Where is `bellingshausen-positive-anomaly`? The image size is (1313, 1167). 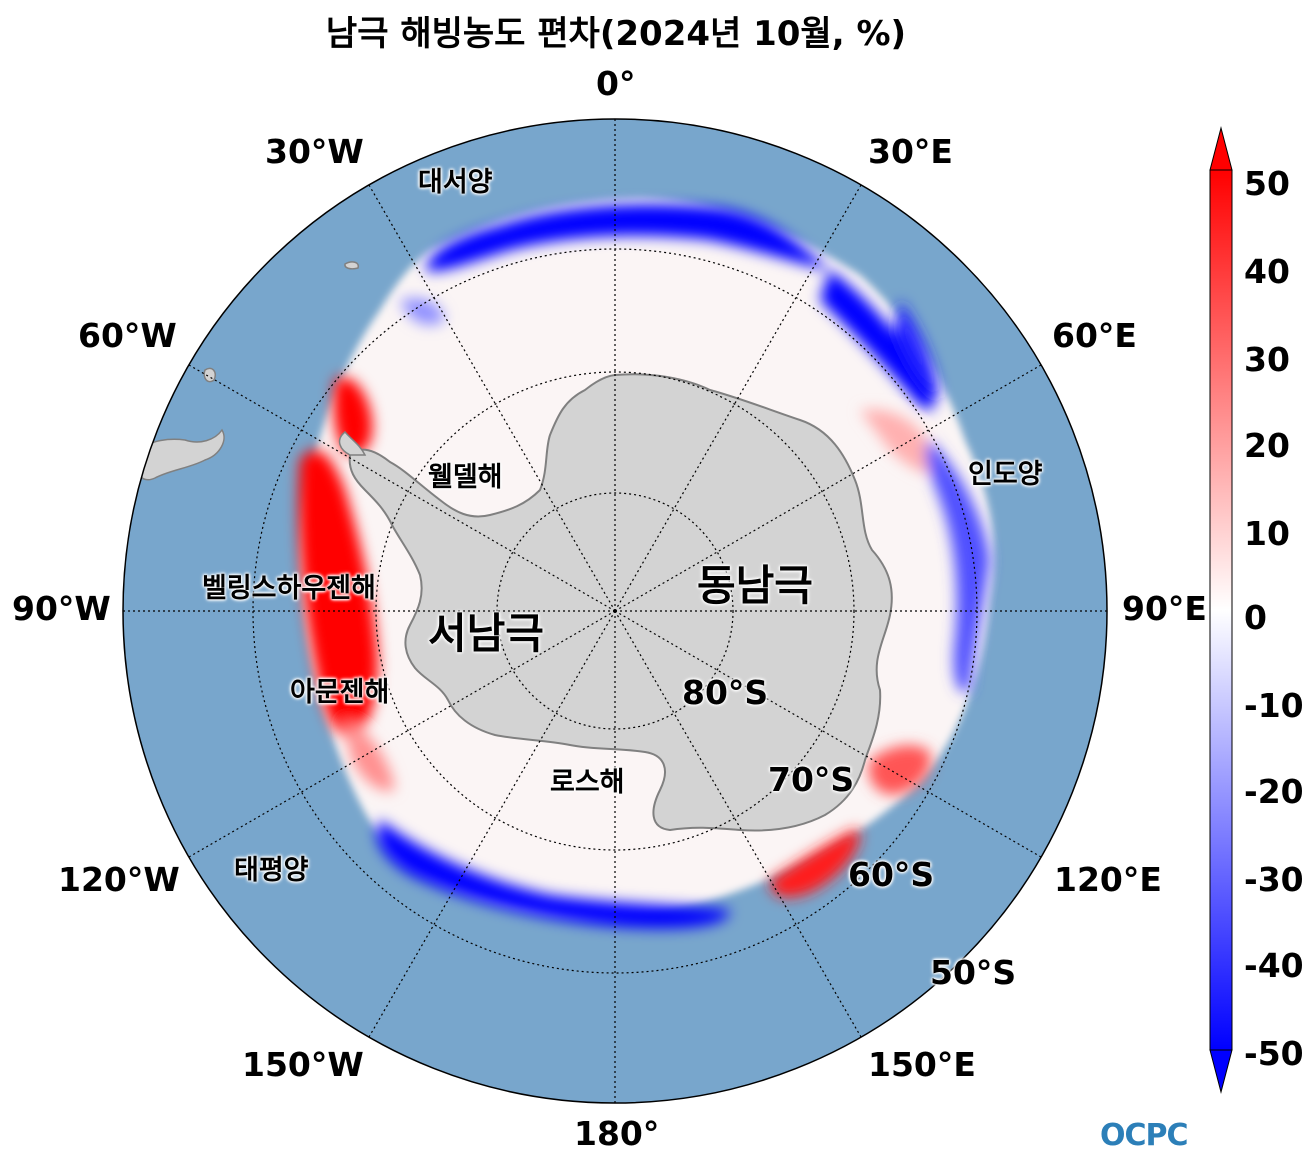 bellingshausen-positive-anomaly is located at coordinates (338, 594).